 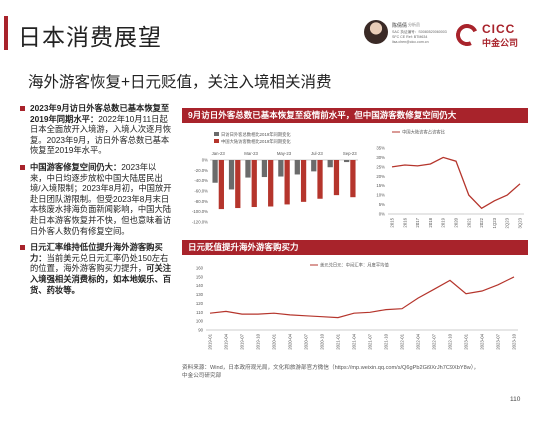 What do you see at coordinates (515, 399) in the screenshot?
I see `page-number: 110` at bounding box center [515, 399].